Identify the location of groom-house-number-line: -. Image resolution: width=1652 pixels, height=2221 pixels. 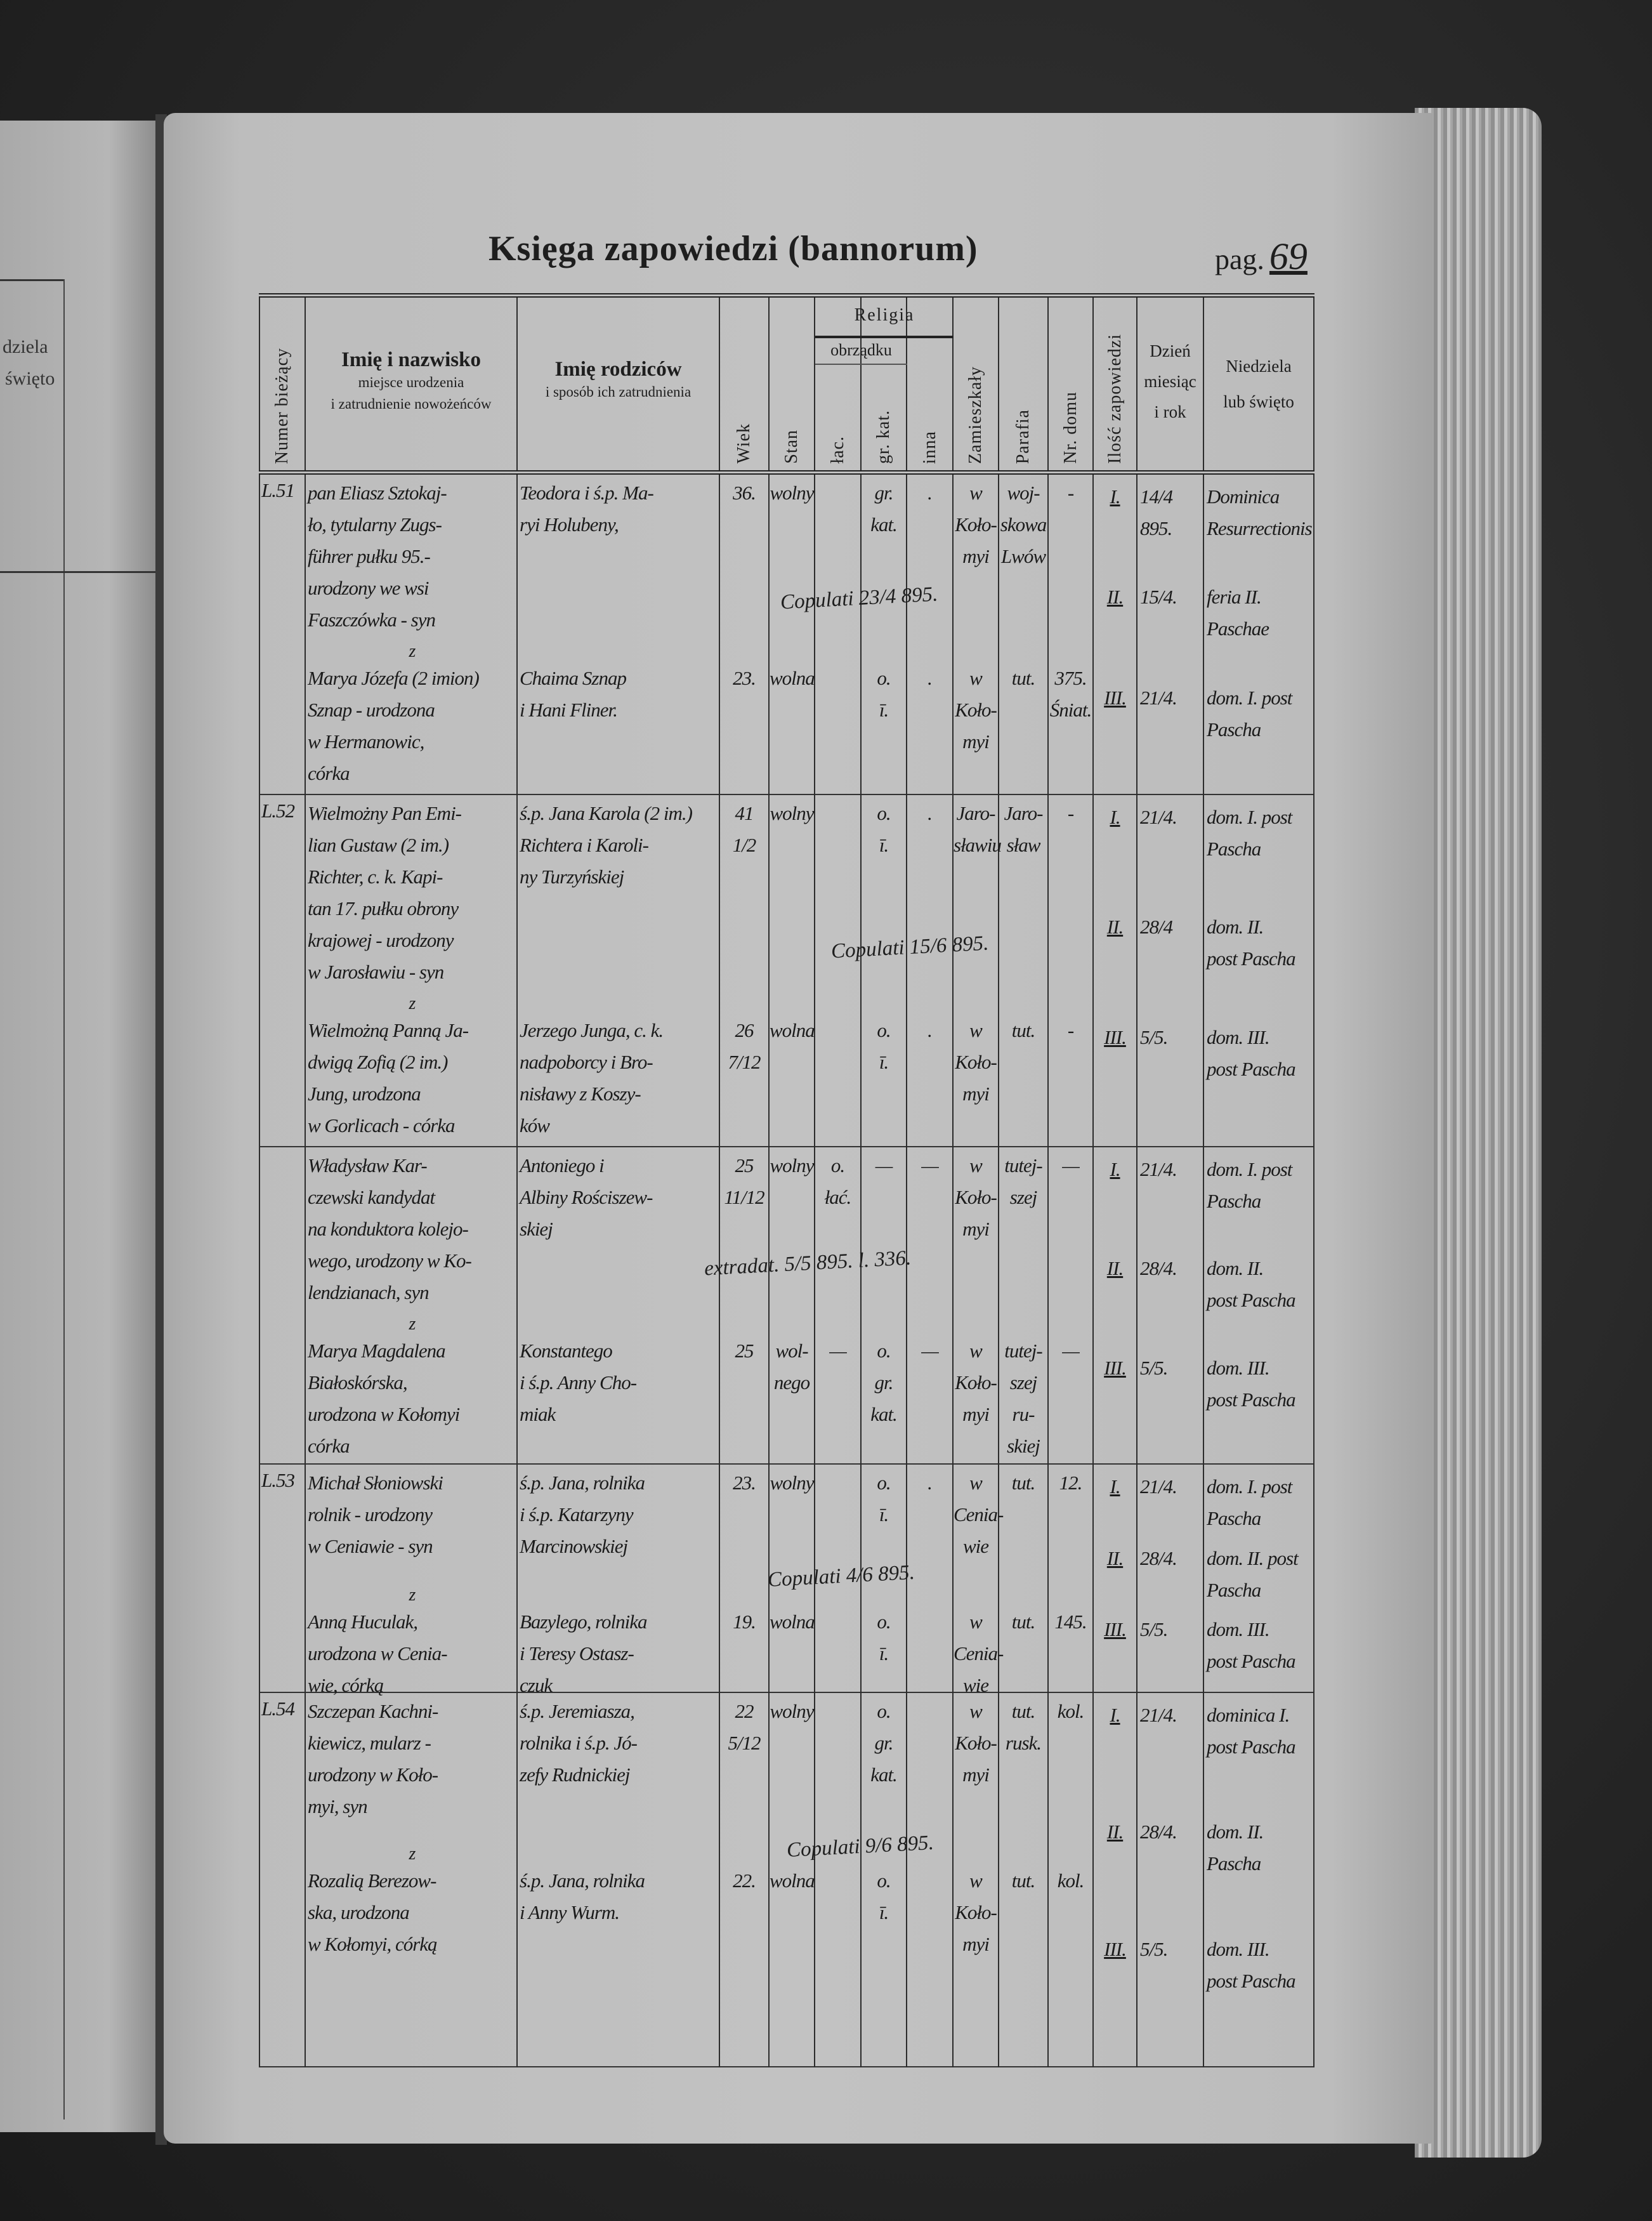
(1070, 812).